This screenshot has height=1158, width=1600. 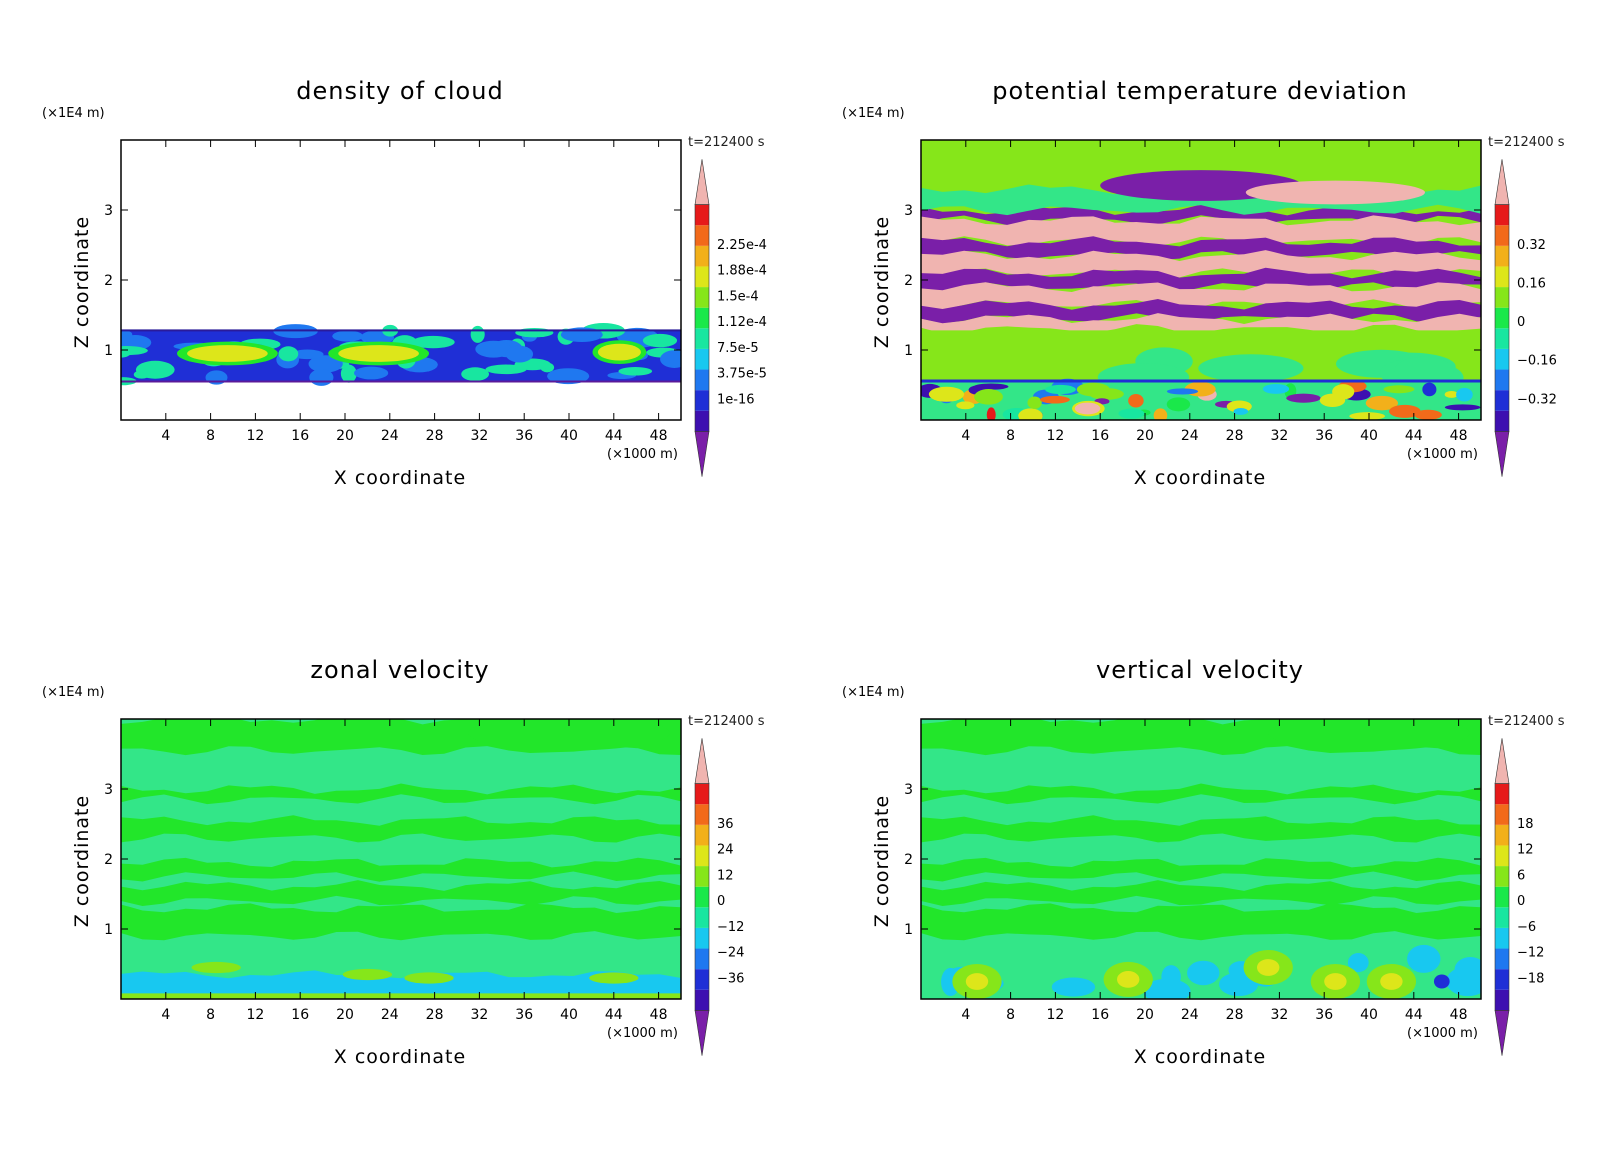 I want to click on colorbar-label: 12, so click(x=725, y=875).